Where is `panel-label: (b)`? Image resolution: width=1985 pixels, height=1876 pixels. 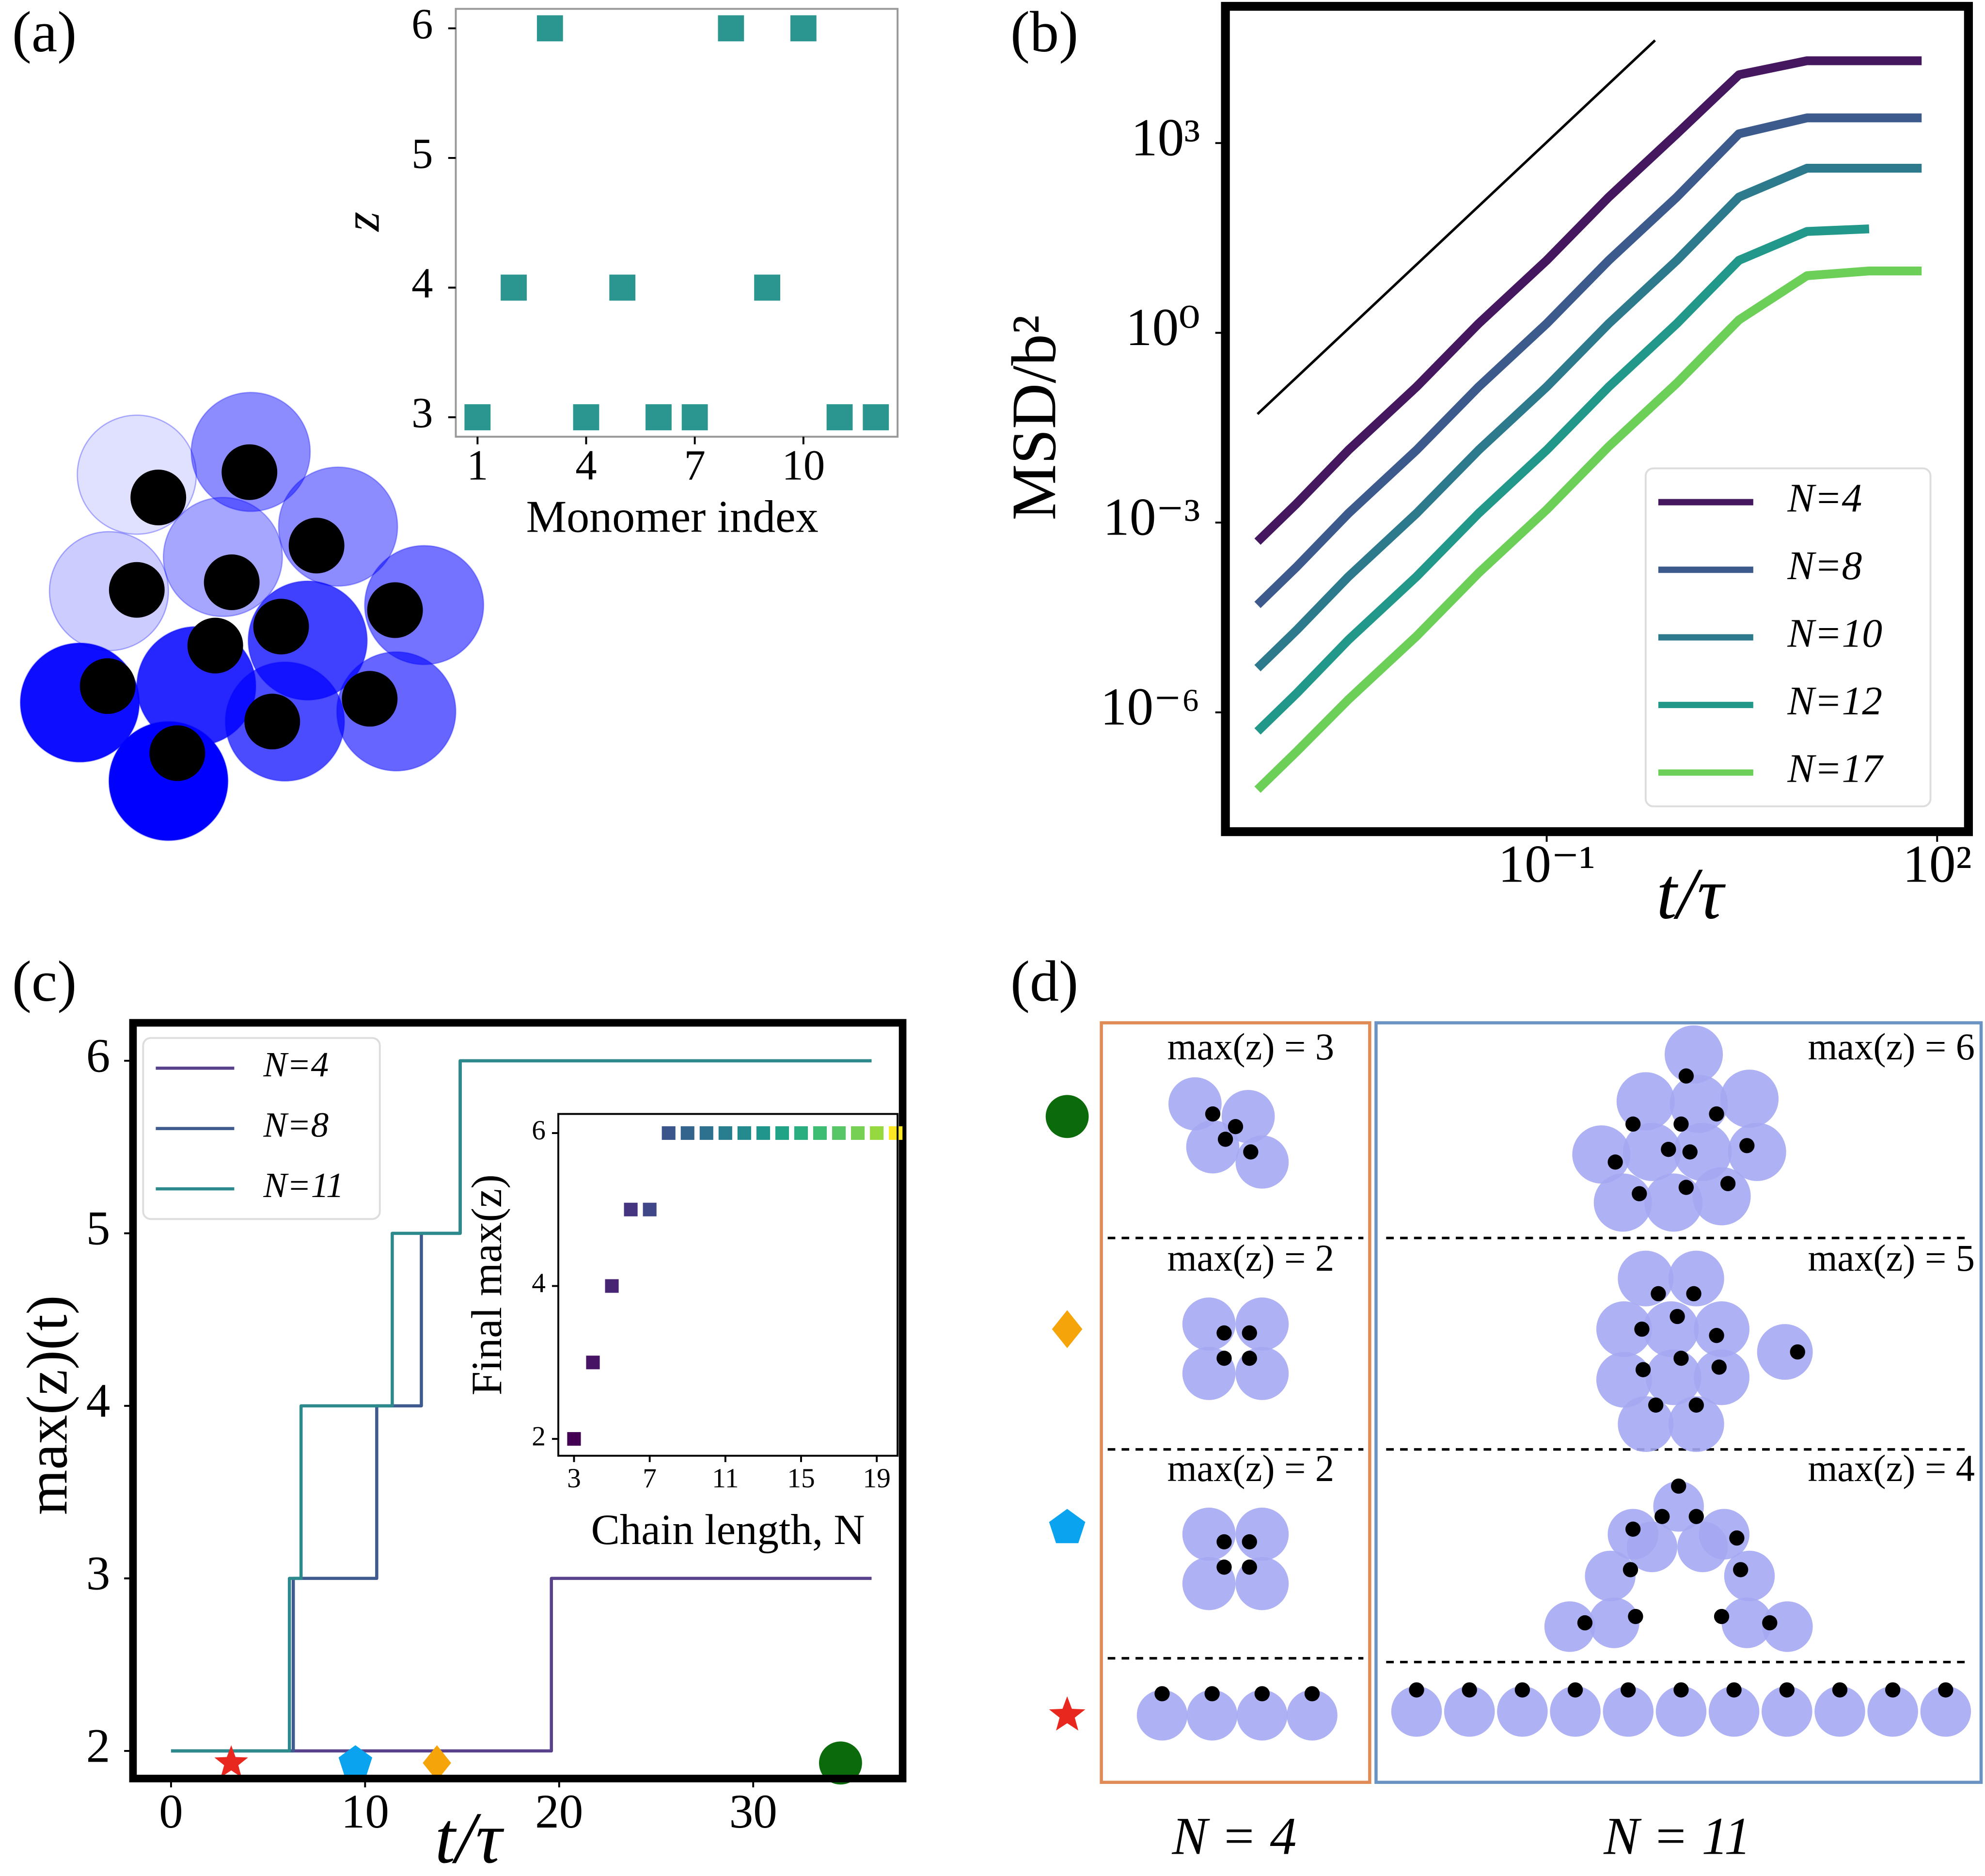
panel-label: (b) is located at coordinates (1044, 32).